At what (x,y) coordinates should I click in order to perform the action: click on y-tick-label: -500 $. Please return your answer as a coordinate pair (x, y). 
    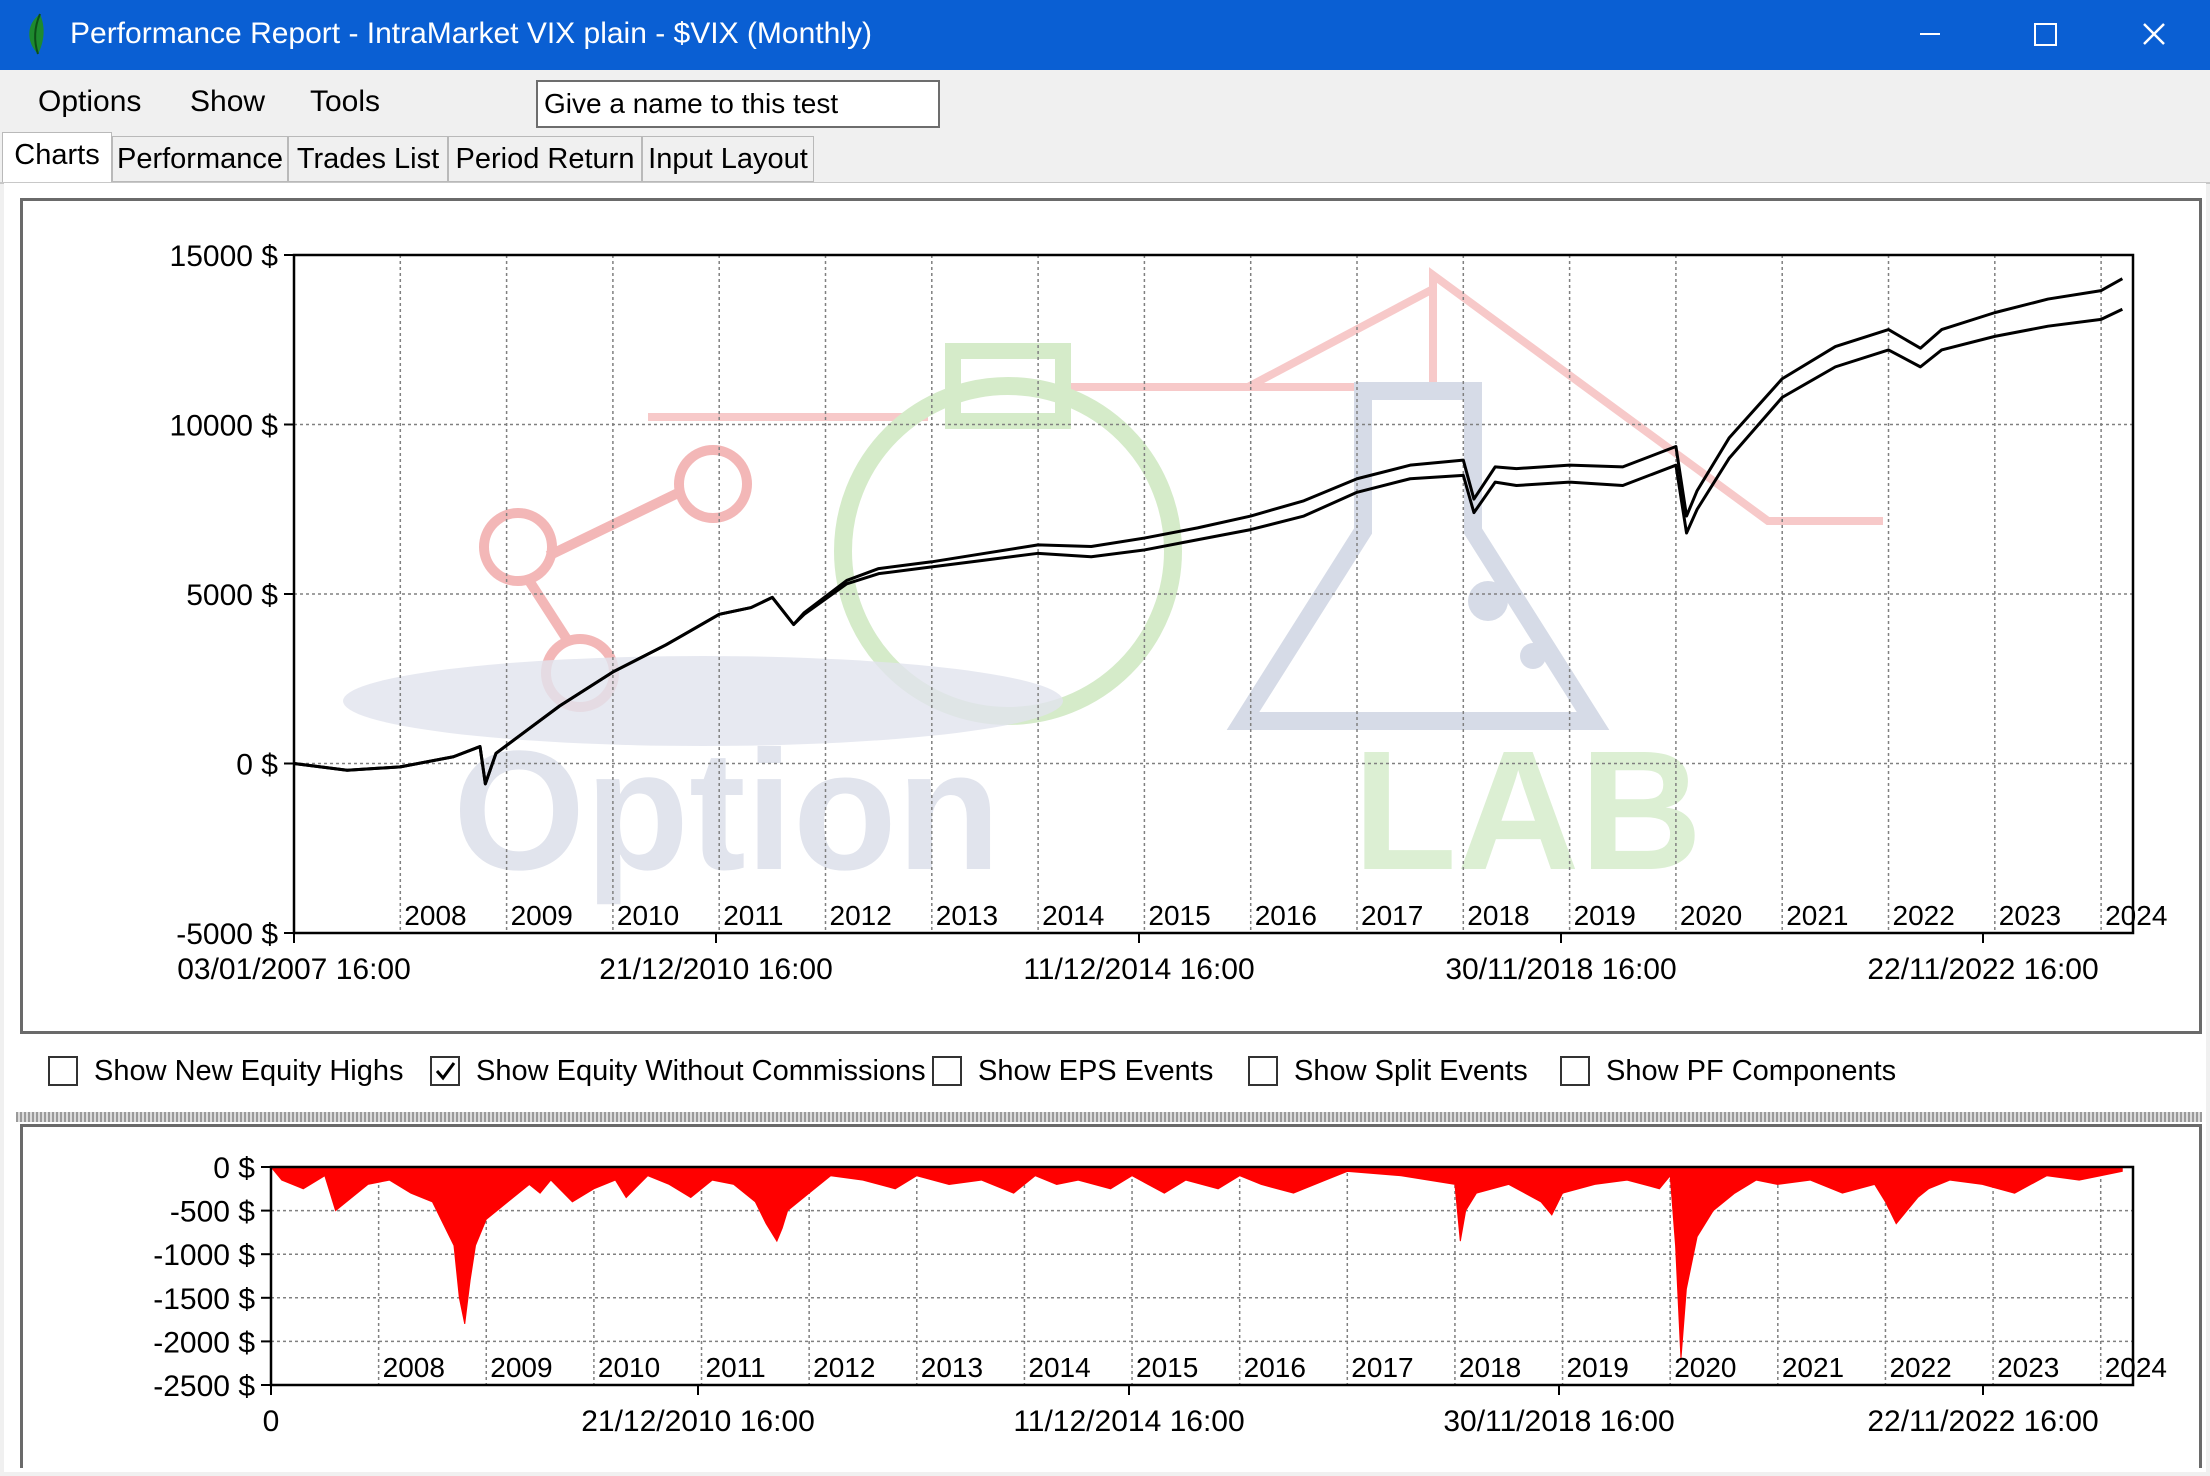
    Looking at the image, I should click on (212, 1212).